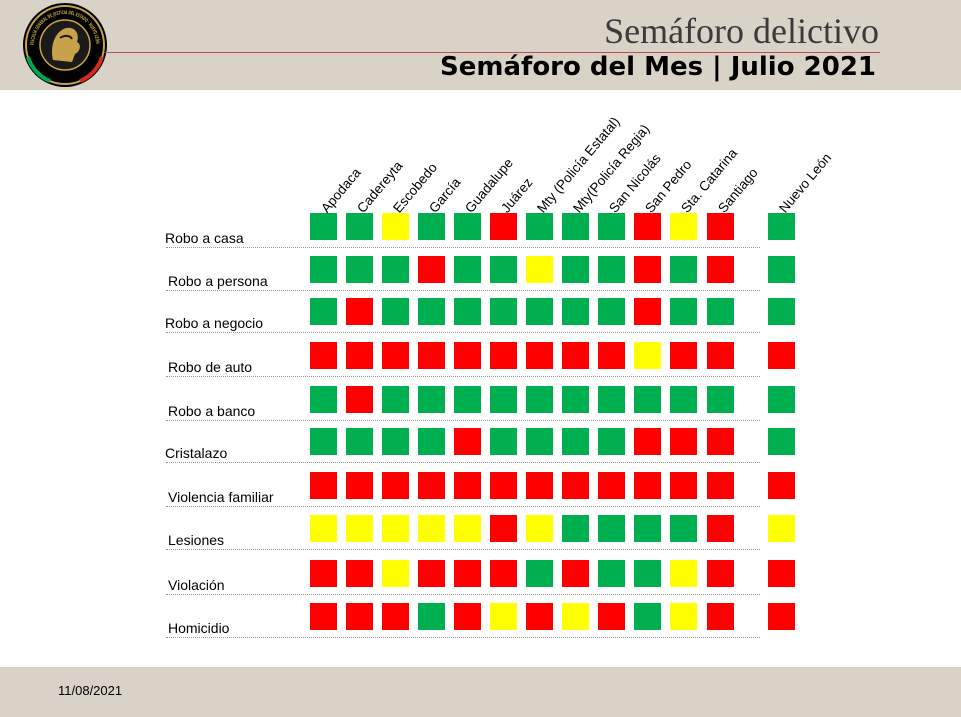  I want to click on row-label: Robo a casa, so click(204, 238).